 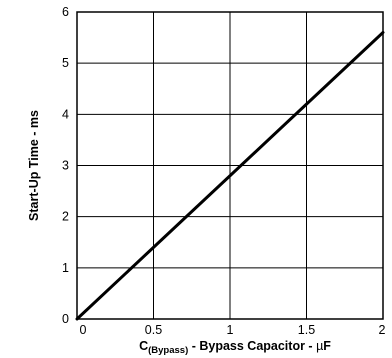 What do you see at coordinates (153, 330) in the screenshot?
I see `x-tick-label: 0.5` at bounding box center [153, 330].